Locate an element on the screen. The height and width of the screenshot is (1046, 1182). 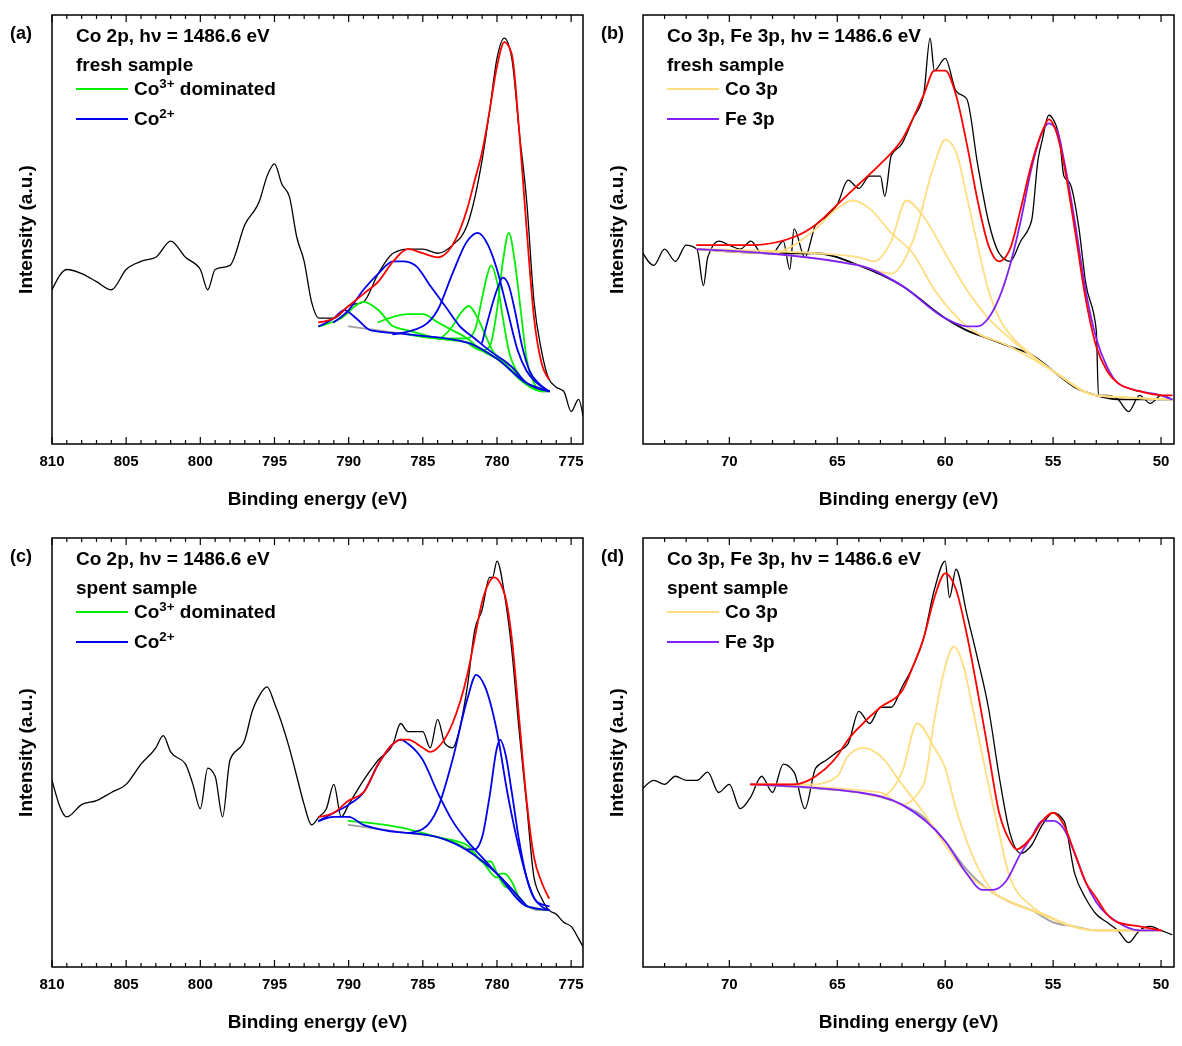
text: (a) is located at coordinates (21, 33).